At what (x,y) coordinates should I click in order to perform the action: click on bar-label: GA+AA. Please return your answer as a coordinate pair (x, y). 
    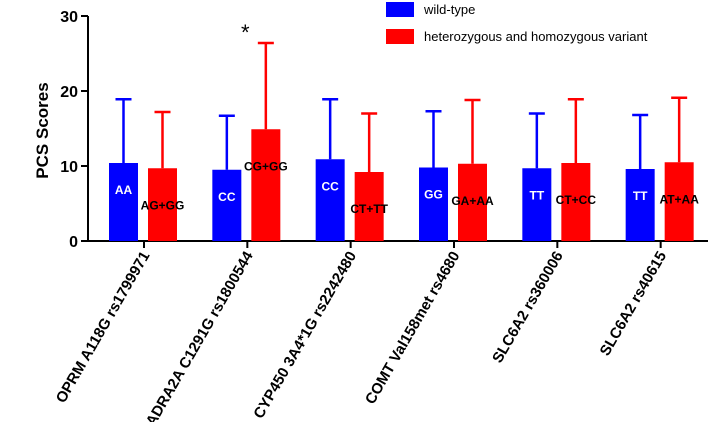
    Looking at the image, I should click on (472, 201).